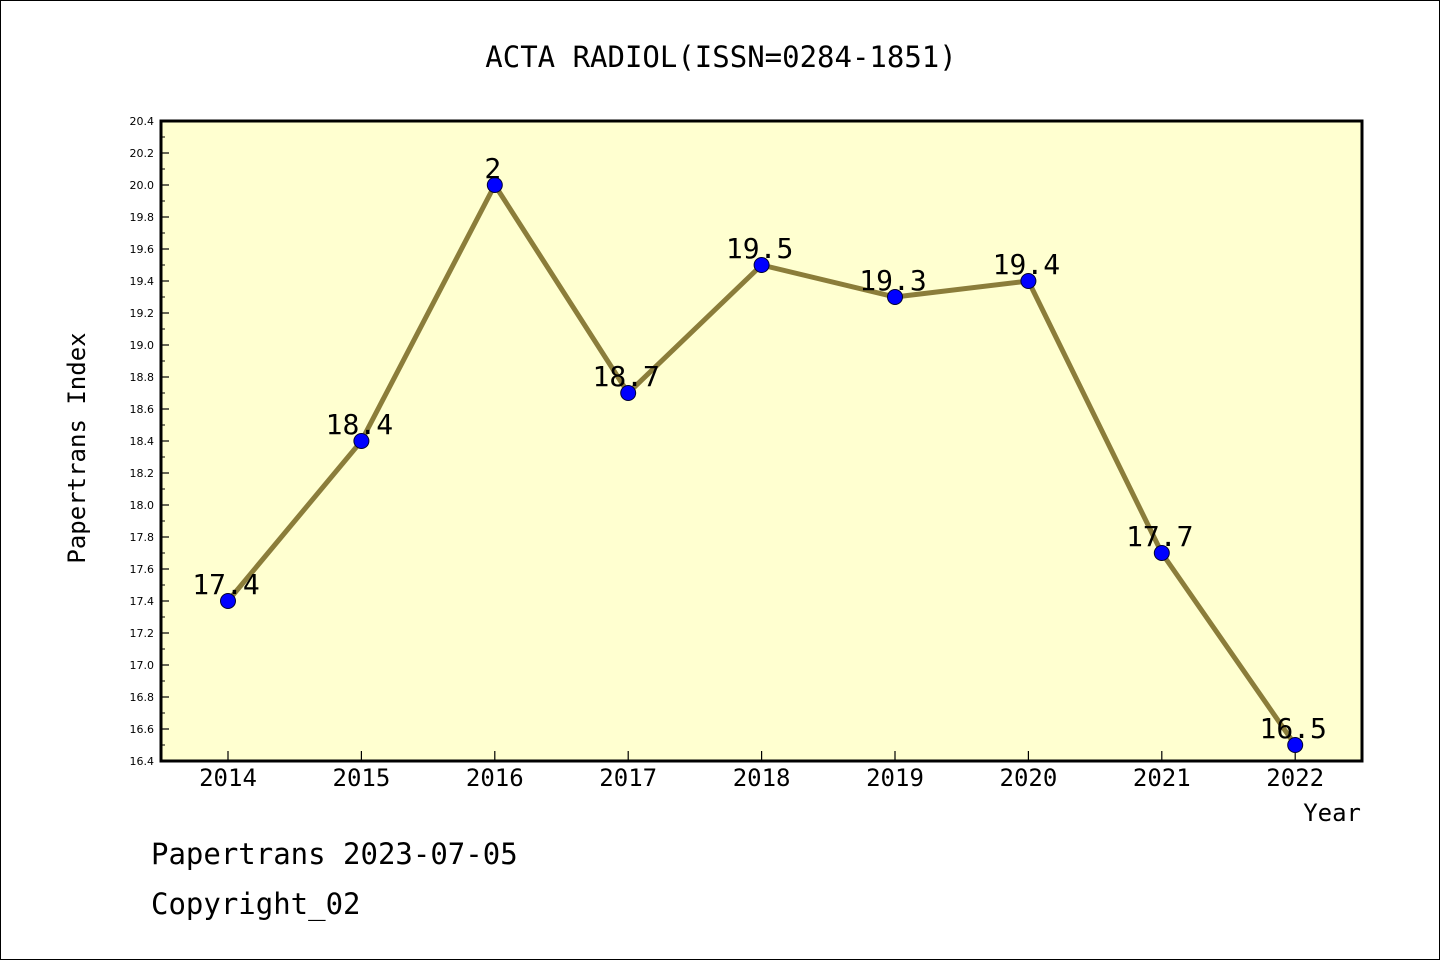 The image size is (1440, 961). Describe the element at coordinates (77, 447) in the screenshot. I see `y-axis-label: Papertrans Index` at that location.